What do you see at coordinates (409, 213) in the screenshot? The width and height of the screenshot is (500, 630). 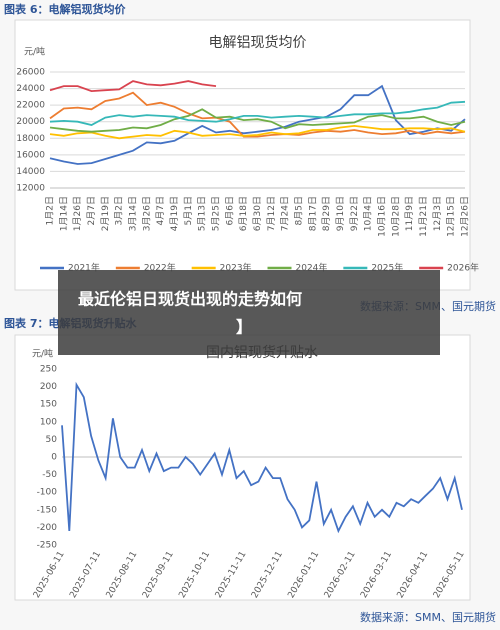 I see `x-tick-label: 11月9日` at bounding box center [409, 213].